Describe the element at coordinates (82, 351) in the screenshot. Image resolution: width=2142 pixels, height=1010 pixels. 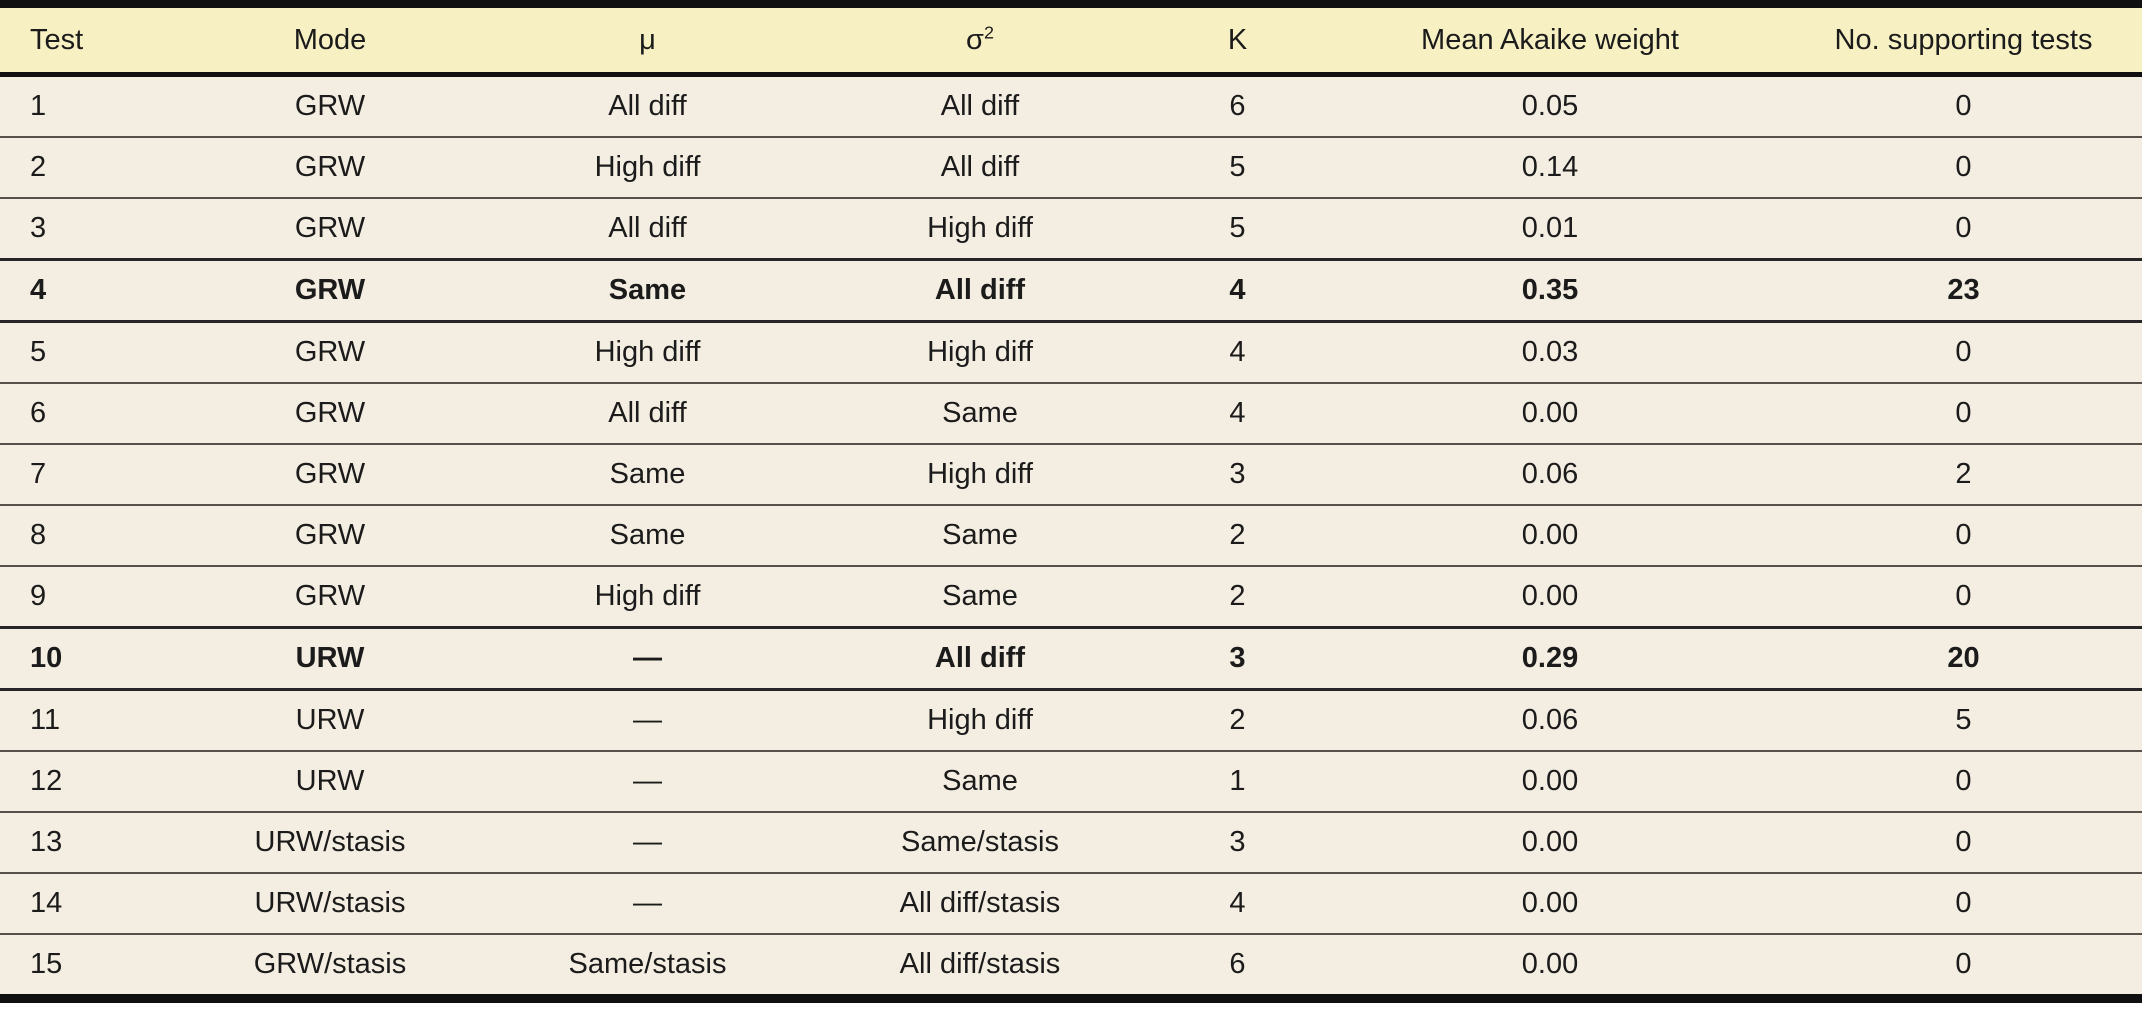
I see `cell-test: 5` at that location.